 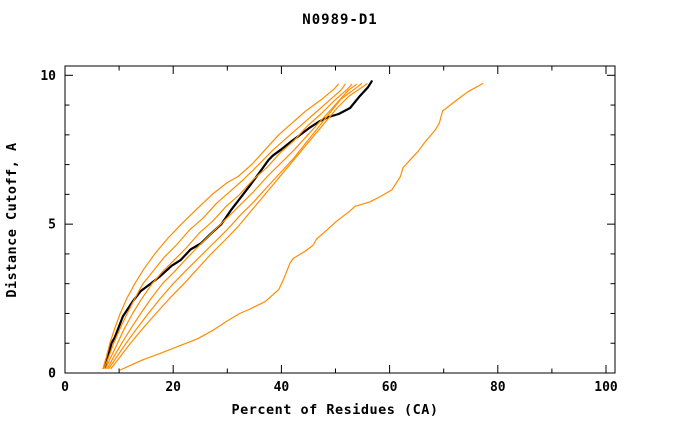 I want to click on x-tick-label: 20, so click(x=173, y=387).